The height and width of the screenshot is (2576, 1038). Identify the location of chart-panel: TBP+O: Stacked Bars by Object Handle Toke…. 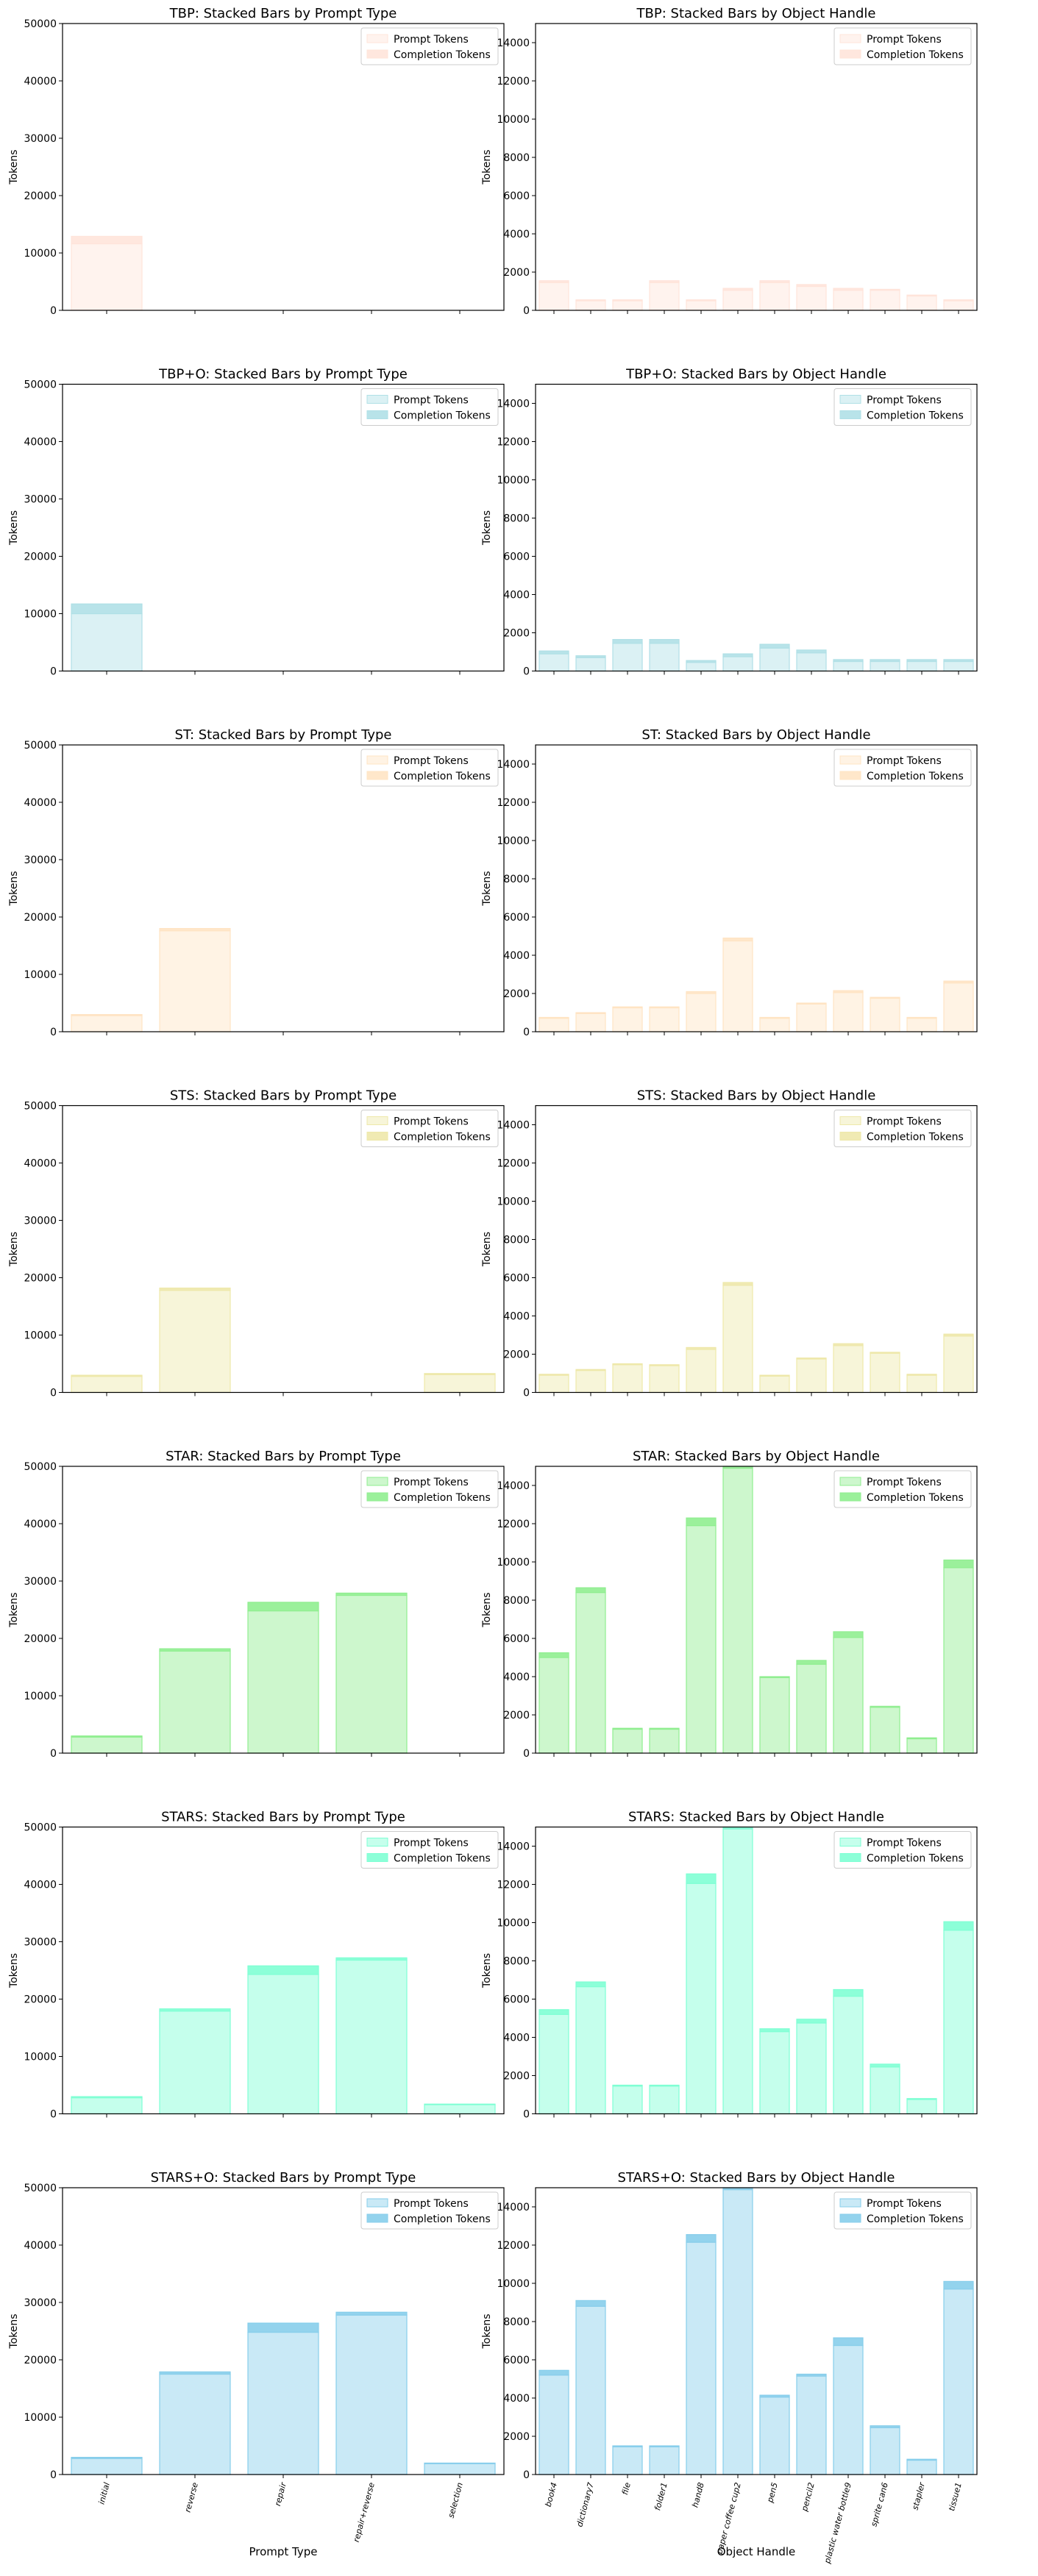
(729, 522).